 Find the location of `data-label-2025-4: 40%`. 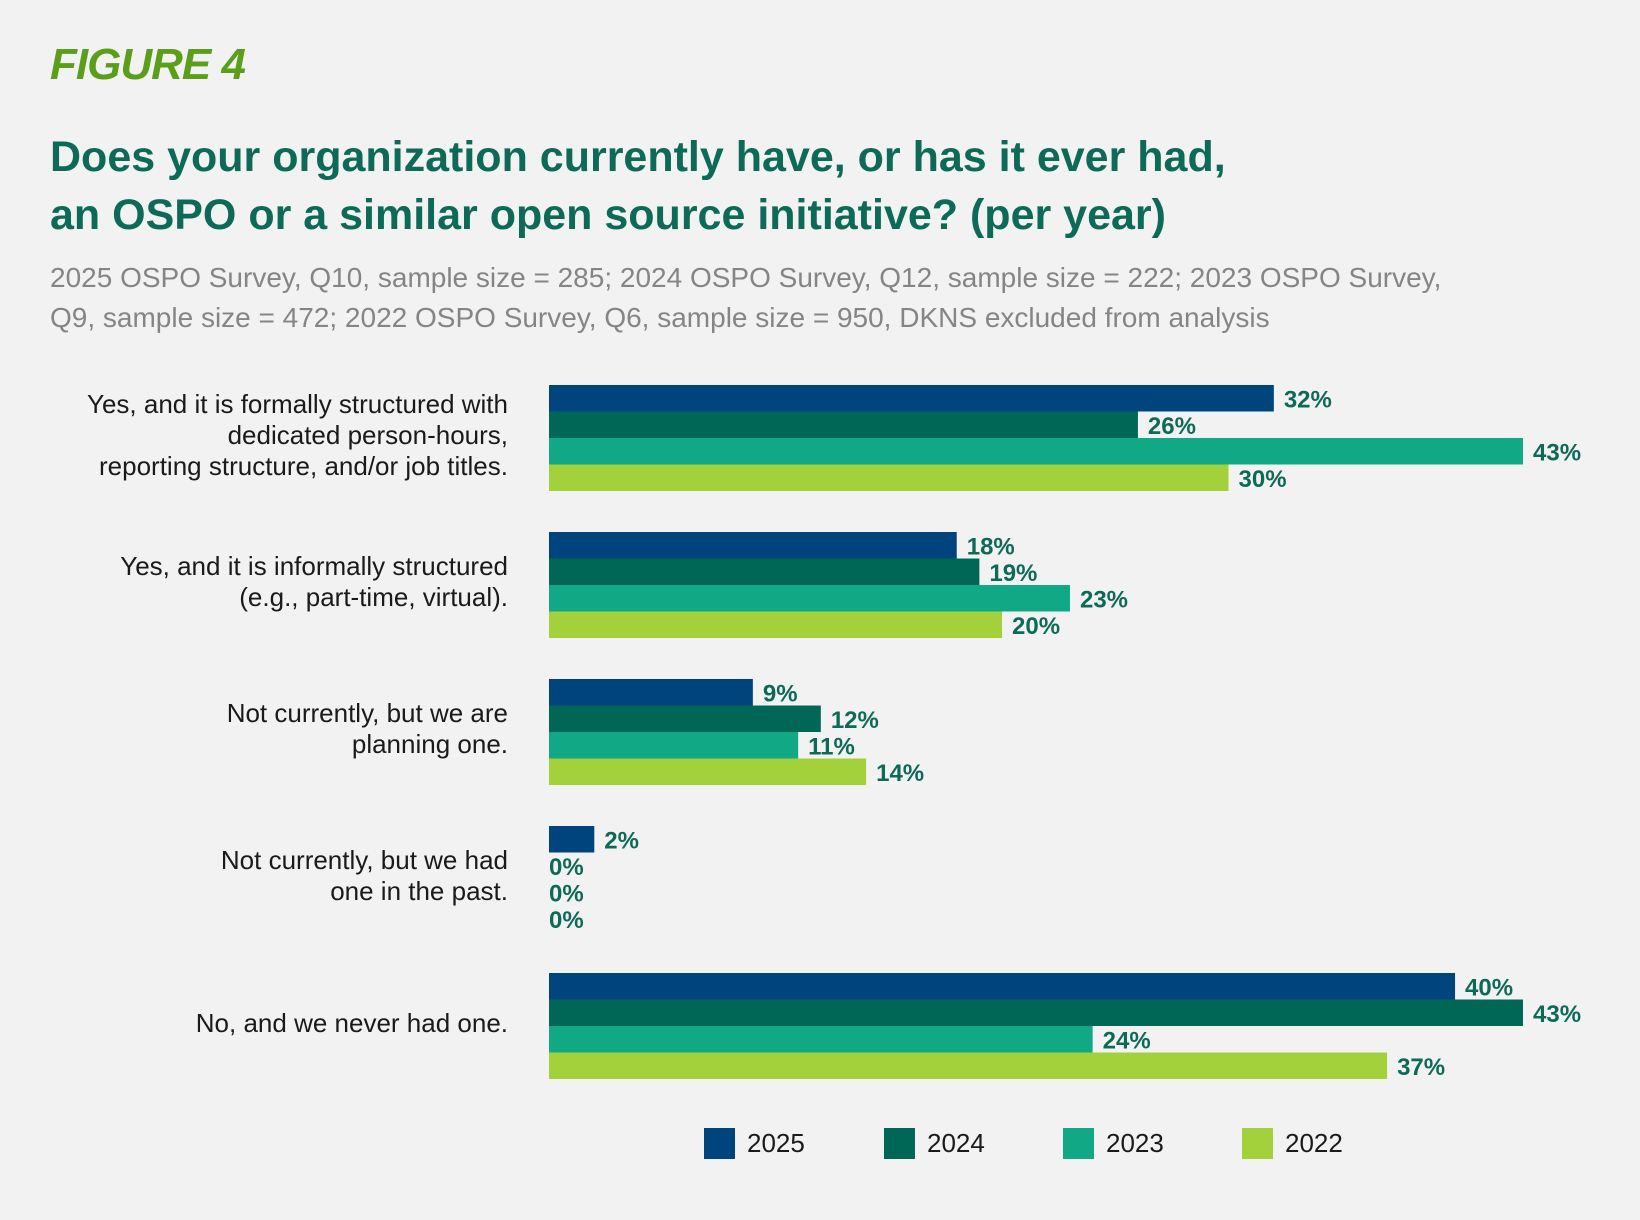

data-label-2025-4: 40% is located at coordinates (1489, 987).